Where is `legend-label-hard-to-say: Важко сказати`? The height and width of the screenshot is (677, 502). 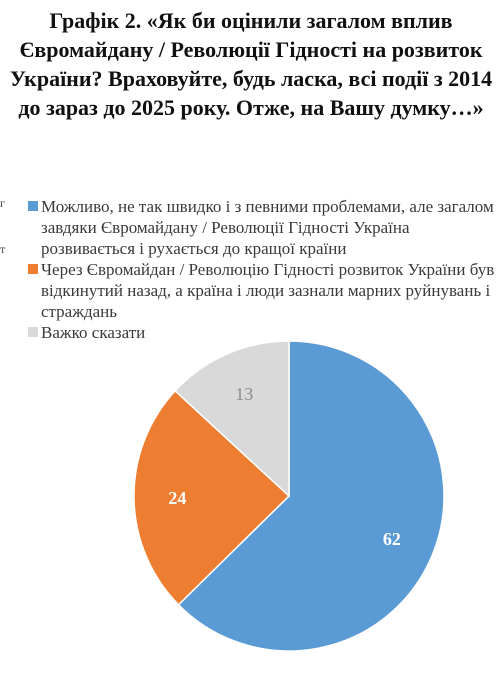 legend-label-hard-to-say: Важко сказати is located at coordinates (93, 332).